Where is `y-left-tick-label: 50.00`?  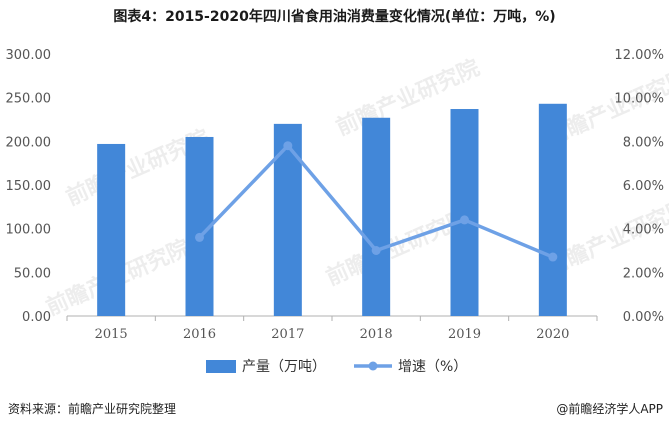
y-left-tick-label: 50.00 is located at coordinates (32, 273).